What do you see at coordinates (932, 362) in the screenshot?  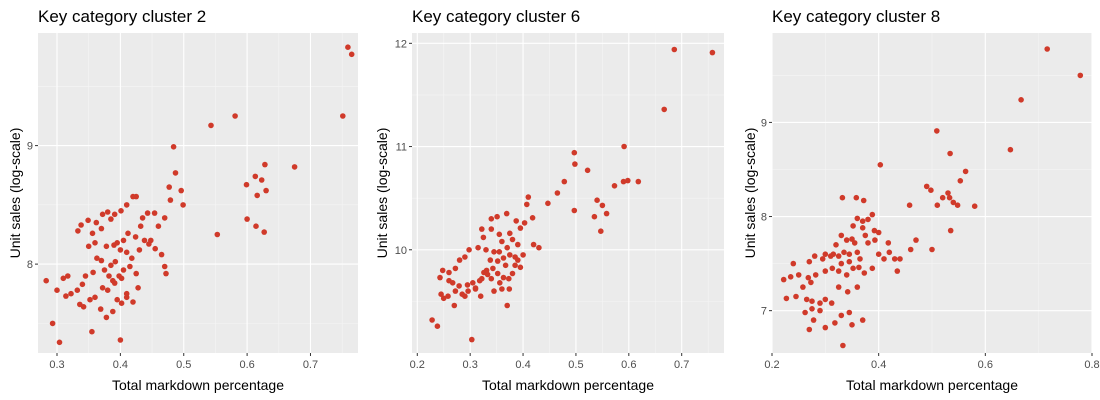 I see `x-axis-ticks: 0.2 0.4 0.6 0.8` at bounding box center [932, 362].